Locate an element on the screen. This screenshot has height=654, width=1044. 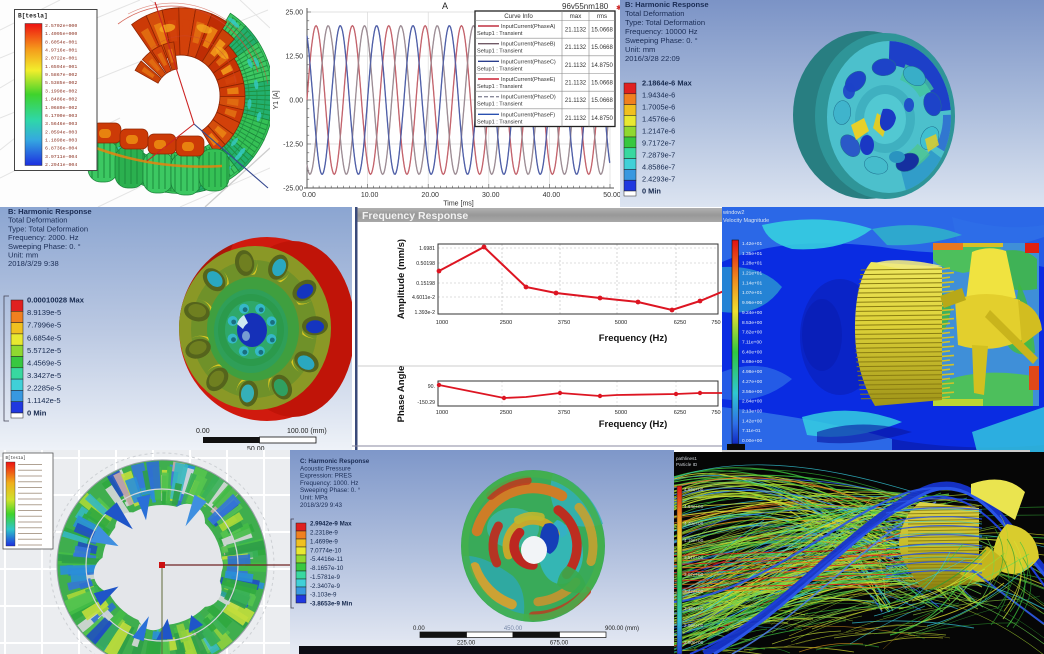
svg-text: 0.15198 is located at coordinates (425, 284).